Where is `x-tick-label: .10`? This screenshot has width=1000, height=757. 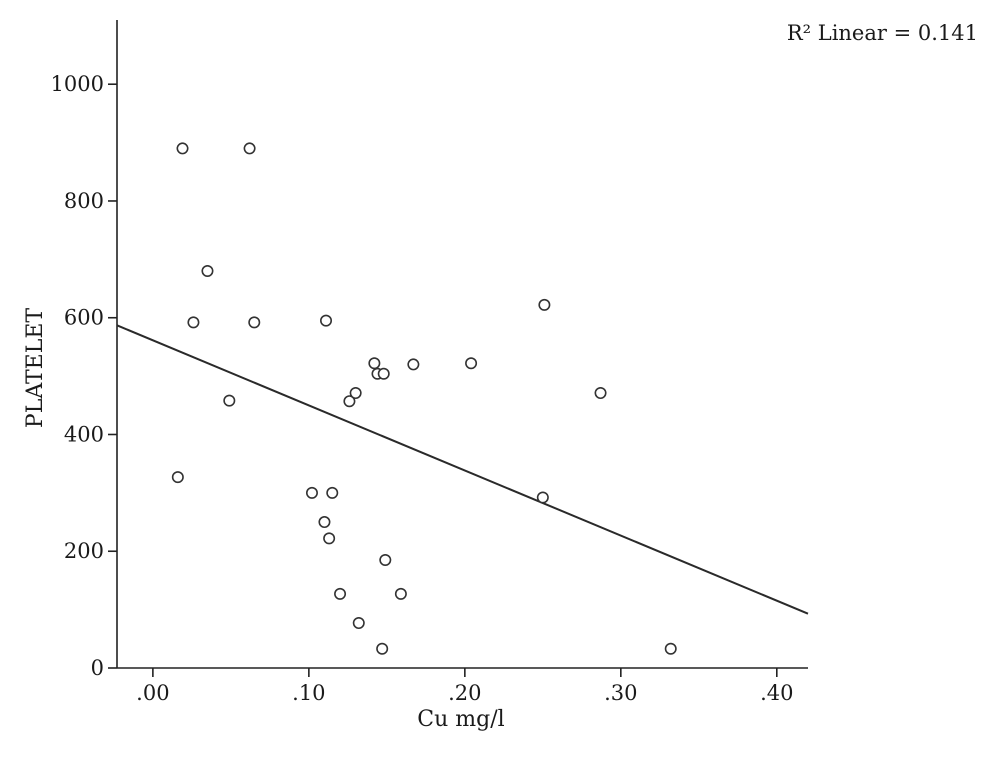 x-tick-label: .10 is located at coordinates (308, 693).